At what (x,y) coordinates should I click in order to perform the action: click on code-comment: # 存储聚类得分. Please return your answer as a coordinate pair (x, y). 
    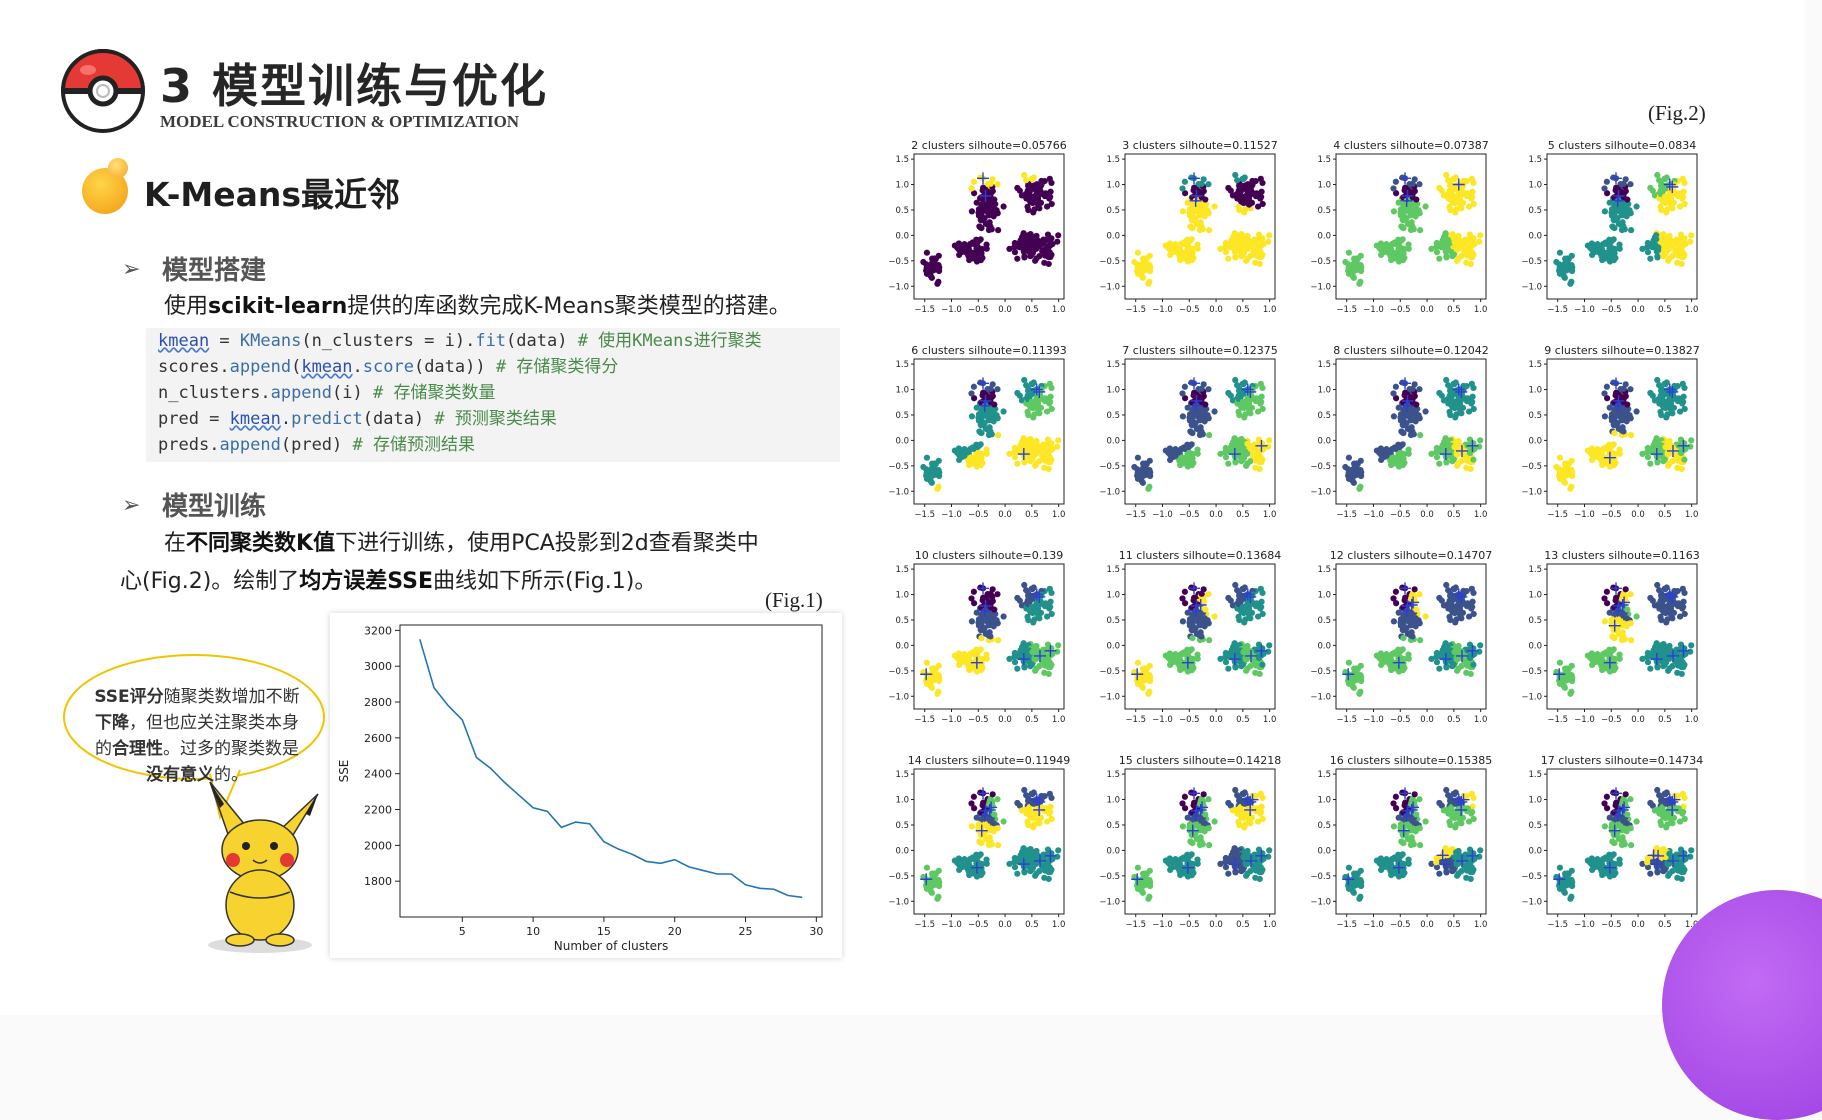
    Looking at the image, I should click on (557, 367).